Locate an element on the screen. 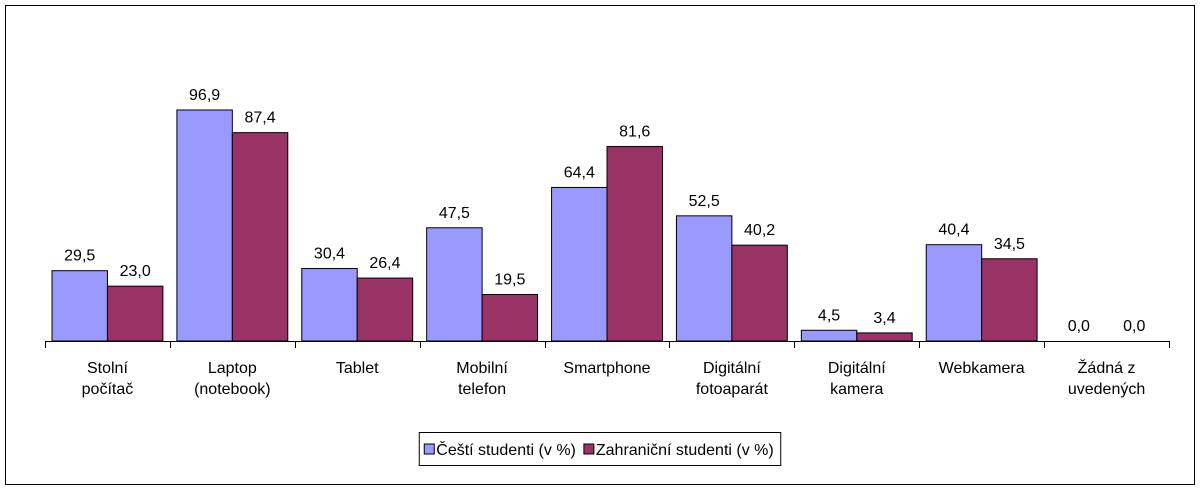  value-label: 19,5 is located at coordinates (509, 280).